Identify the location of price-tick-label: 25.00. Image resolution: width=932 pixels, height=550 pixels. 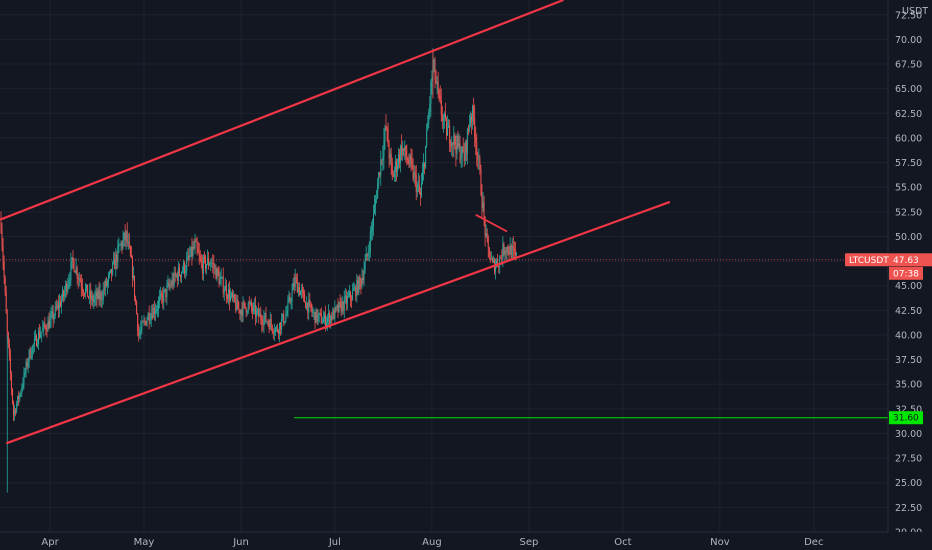
(908, 483).